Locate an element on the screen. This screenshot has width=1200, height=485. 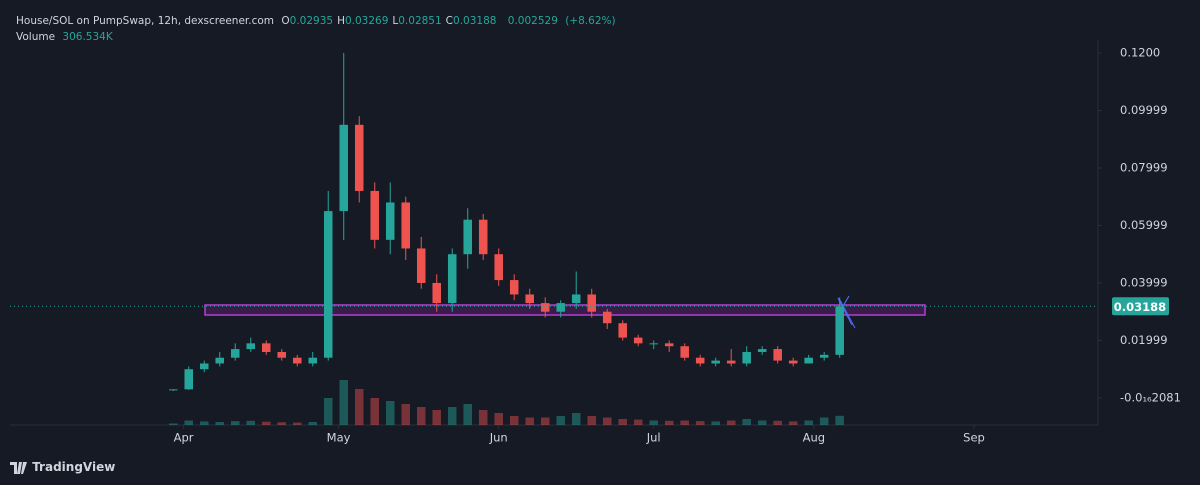
y-tick-label: 0.05999 is located at coordinates (1144, 225).